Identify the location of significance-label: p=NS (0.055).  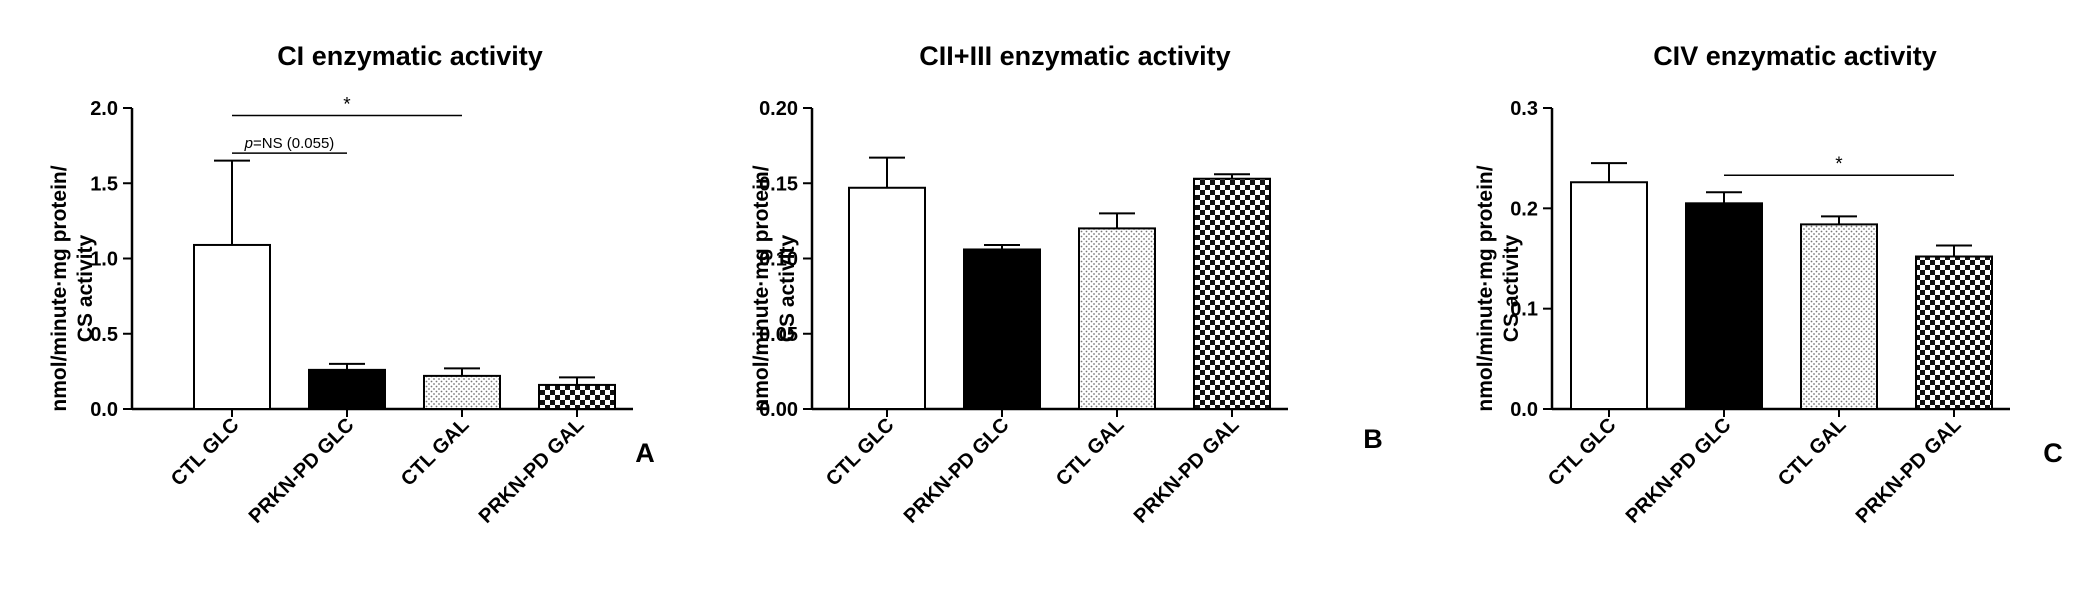
(289, 143).